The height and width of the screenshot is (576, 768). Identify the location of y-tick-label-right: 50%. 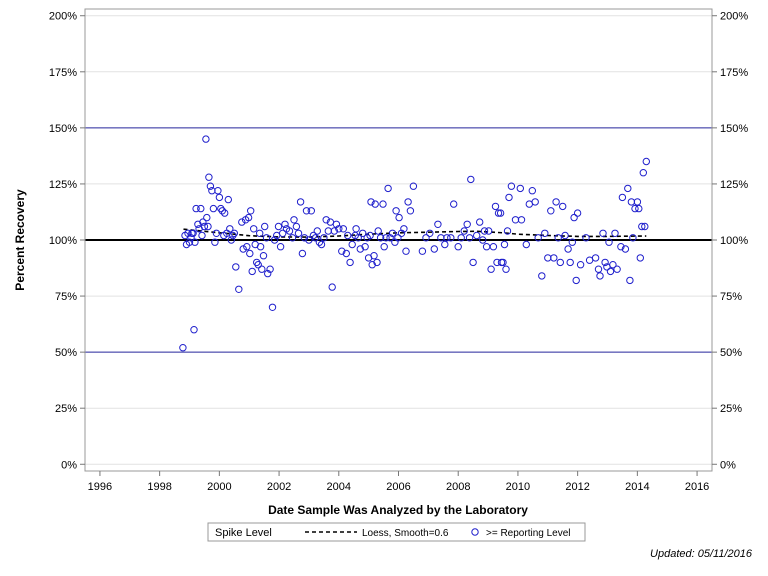
(731, 353).